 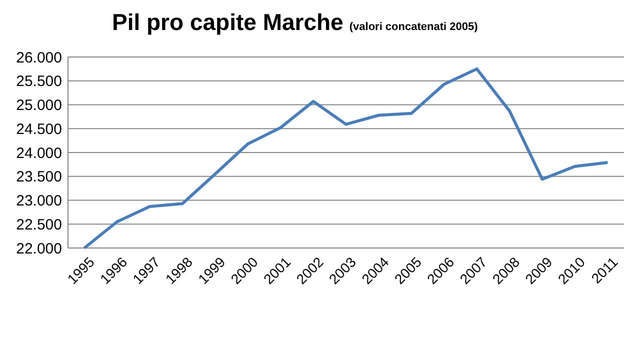 What do you see at coordinates (39, 153) in the screenshot?
I see `y-tick-label: 24.000` at bounding box center [39, 153].